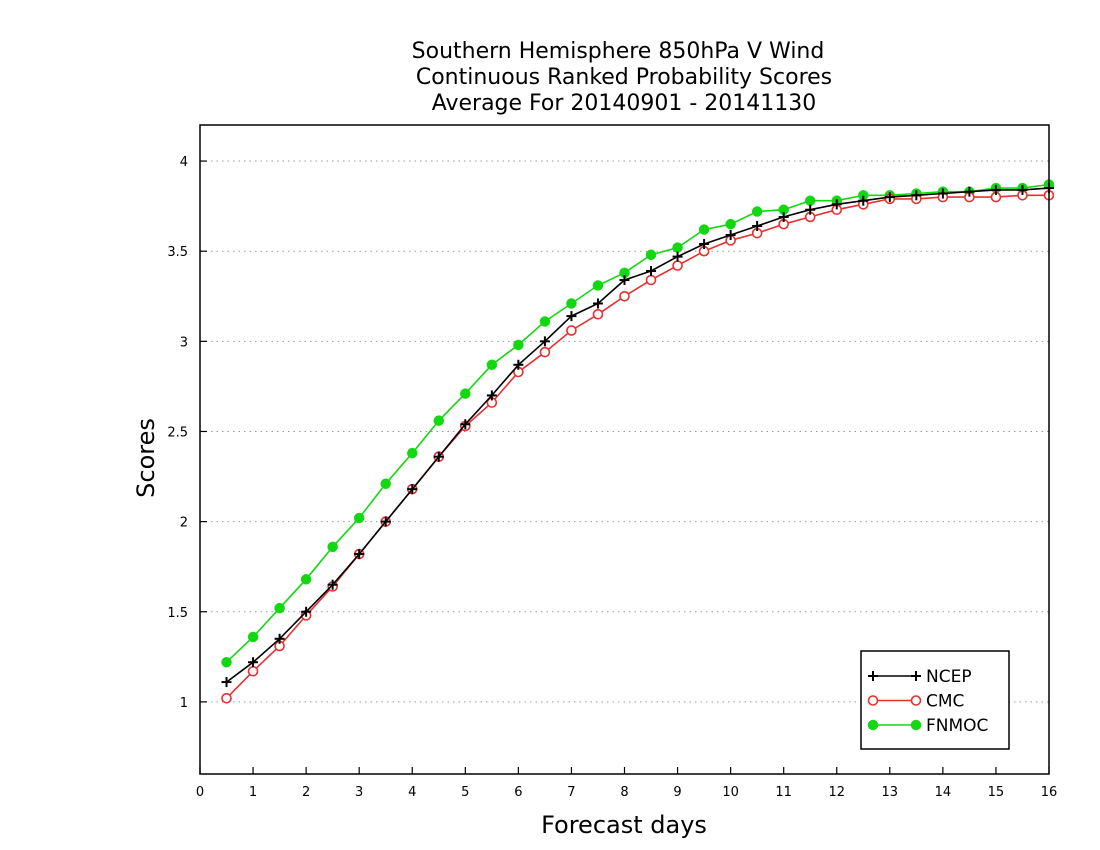 This screenshot has height=850, width=1100. I want to click on x-tick-label: 2, so click(306, 792).